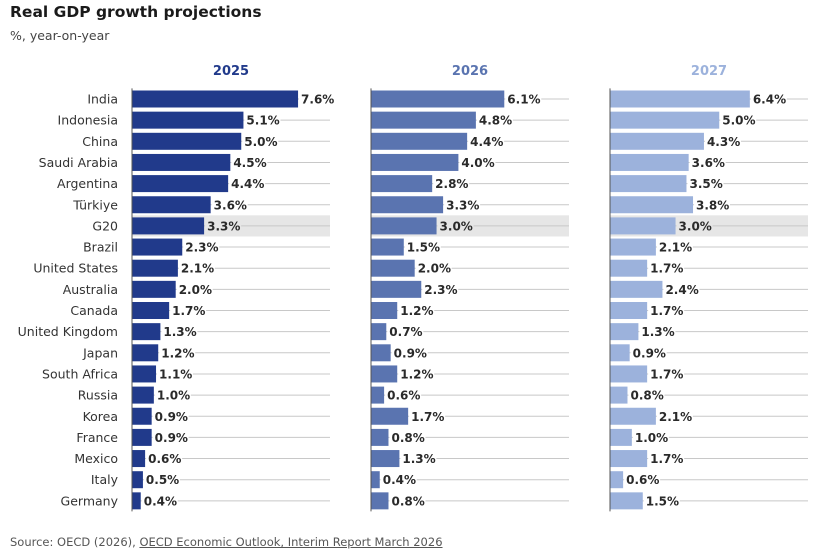 This screenshot has height=553, width=817. Describe the element at coordinates (94, 310) in the screenshot. I see `category-label: Canada` at that location.